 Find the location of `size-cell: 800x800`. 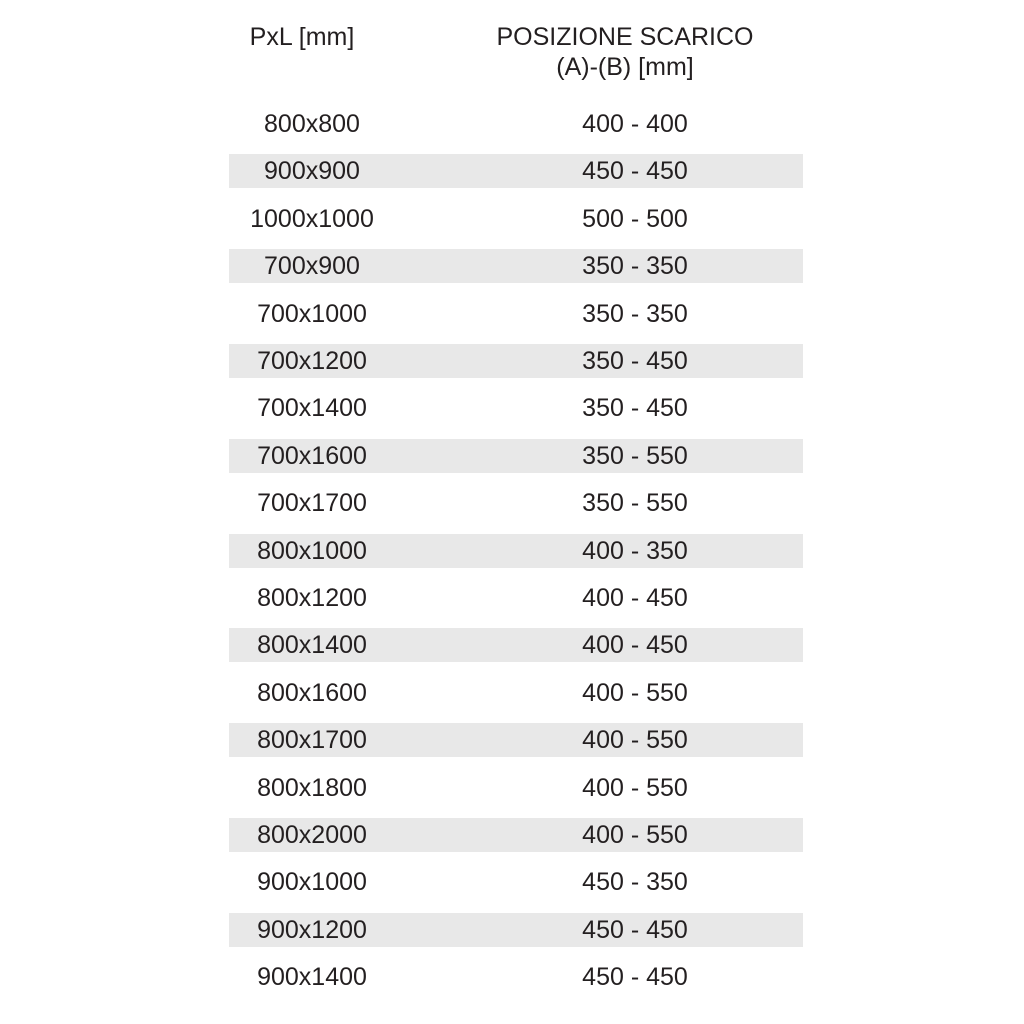

size-cell: 800x800 is located at coordinates (312, 124).